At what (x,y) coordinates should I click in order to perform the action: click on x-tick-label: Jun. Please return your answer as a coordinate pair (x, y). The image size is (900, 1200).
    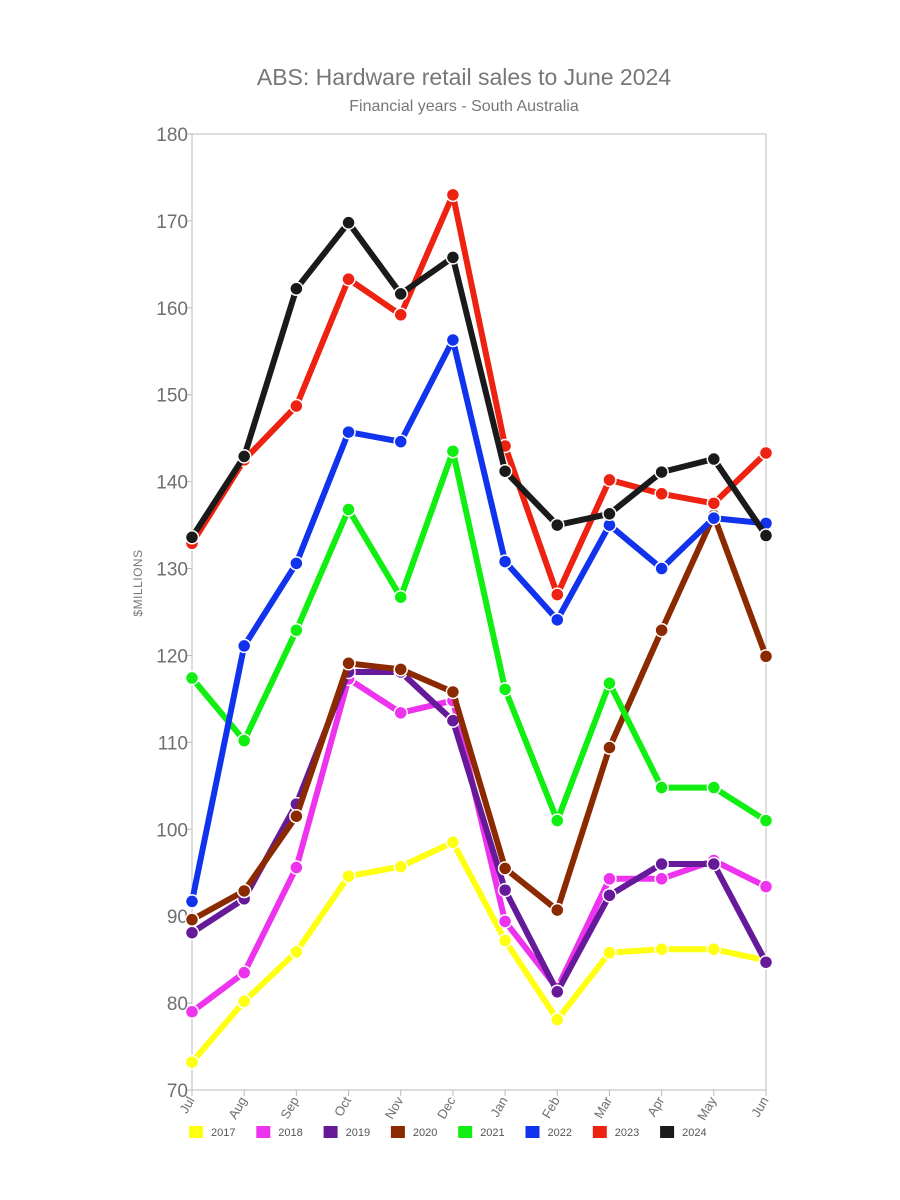
    Looking at the image, I should click on (759, 1107).